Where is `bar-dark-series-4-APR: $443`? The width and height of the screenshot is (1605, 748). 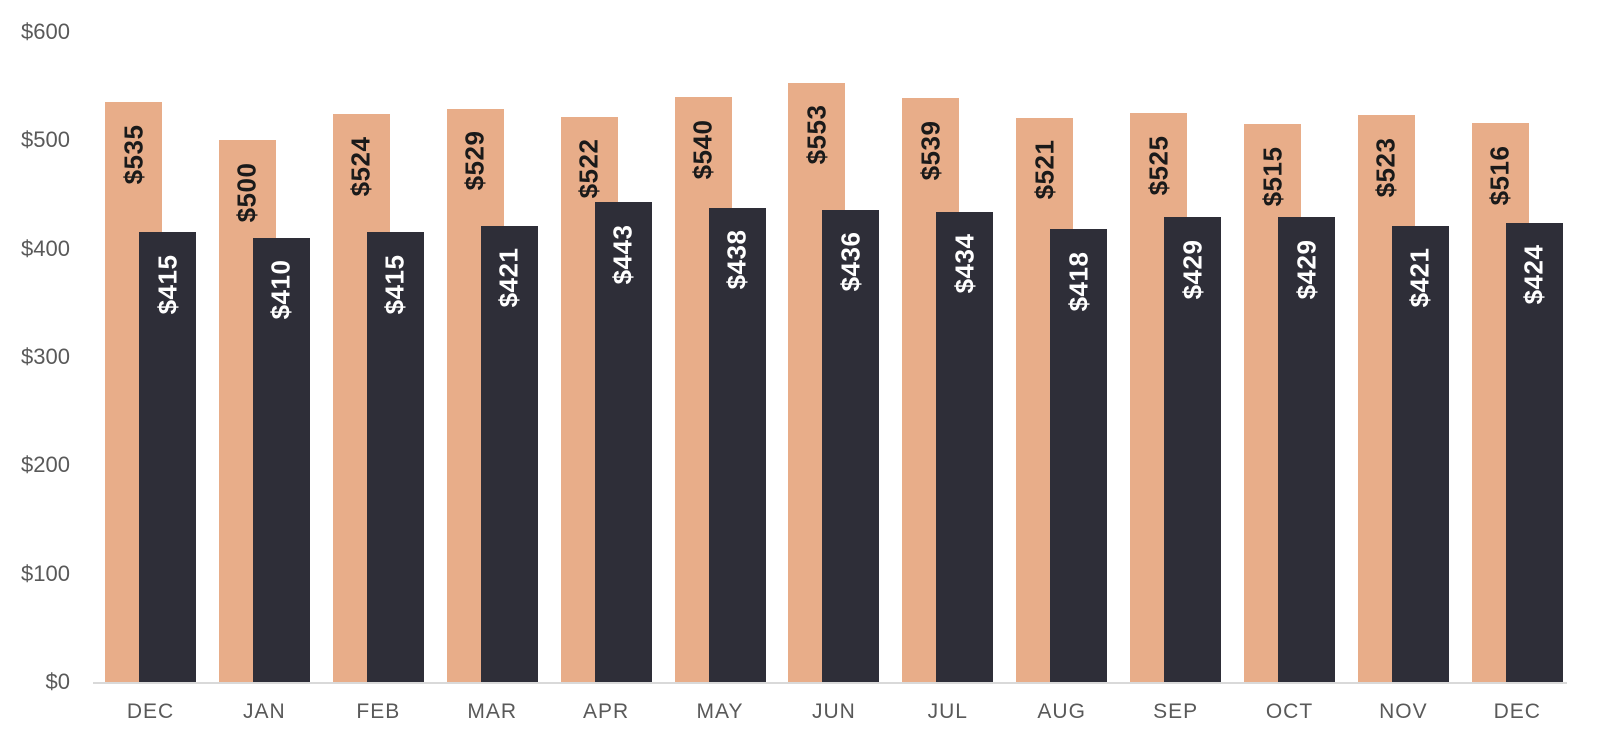 bar-dark-series-4-APR: $443 is located at coordinates (623, 442).